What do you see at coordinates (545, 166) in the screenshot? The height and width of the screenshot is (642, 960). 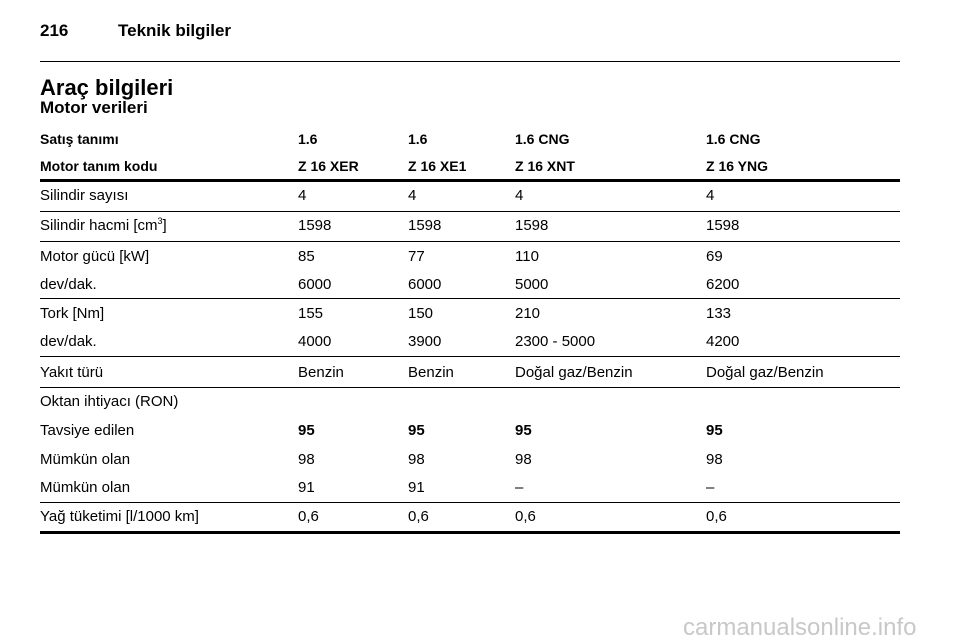 I see `header-cell: Z 16 XNT` at bounding box center [545, 166].